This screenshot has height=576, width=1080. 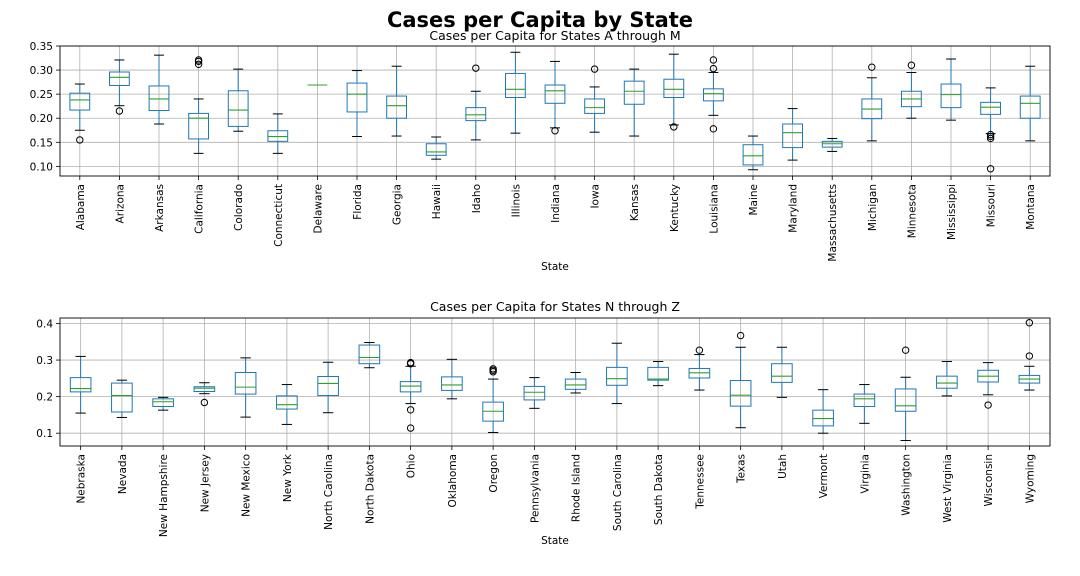 I want to click on x-tick-label: Vermont, so click(x=824, y=476).